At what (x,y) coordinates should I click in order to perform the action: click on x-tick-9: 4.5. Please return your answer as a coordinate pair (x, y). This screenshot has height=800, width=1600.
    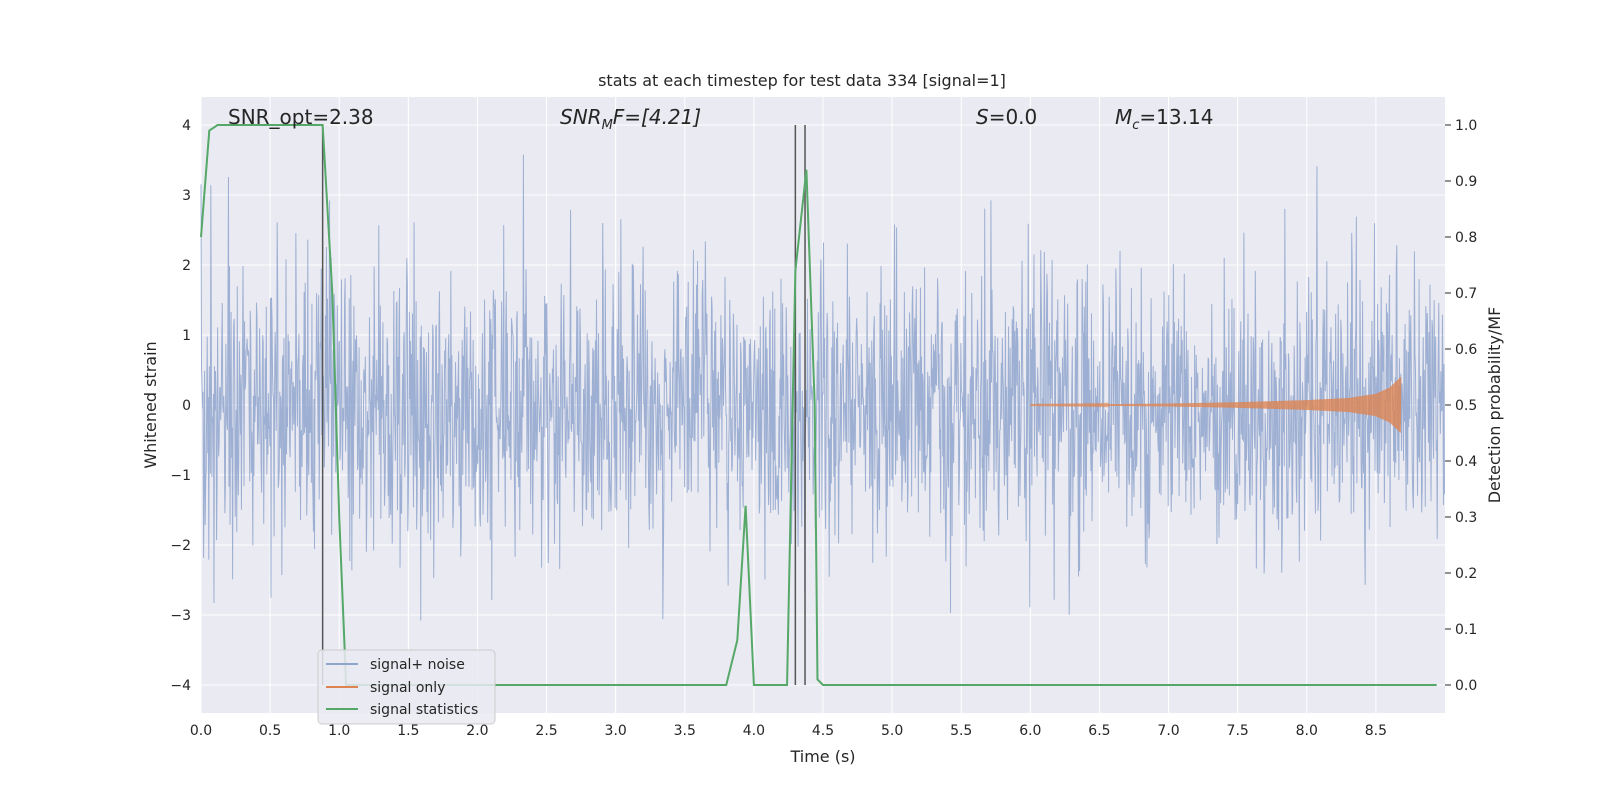
    Looking at the image, I should click on (823, 731).